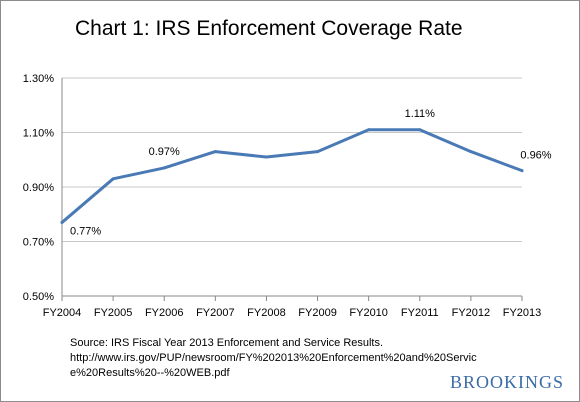 This screenshot has height=402, width=580. What do you see at coordinates (38, 243) in the screenshot?
I see `y-tick-label: 0.70%` at bounding box center [38, 243].